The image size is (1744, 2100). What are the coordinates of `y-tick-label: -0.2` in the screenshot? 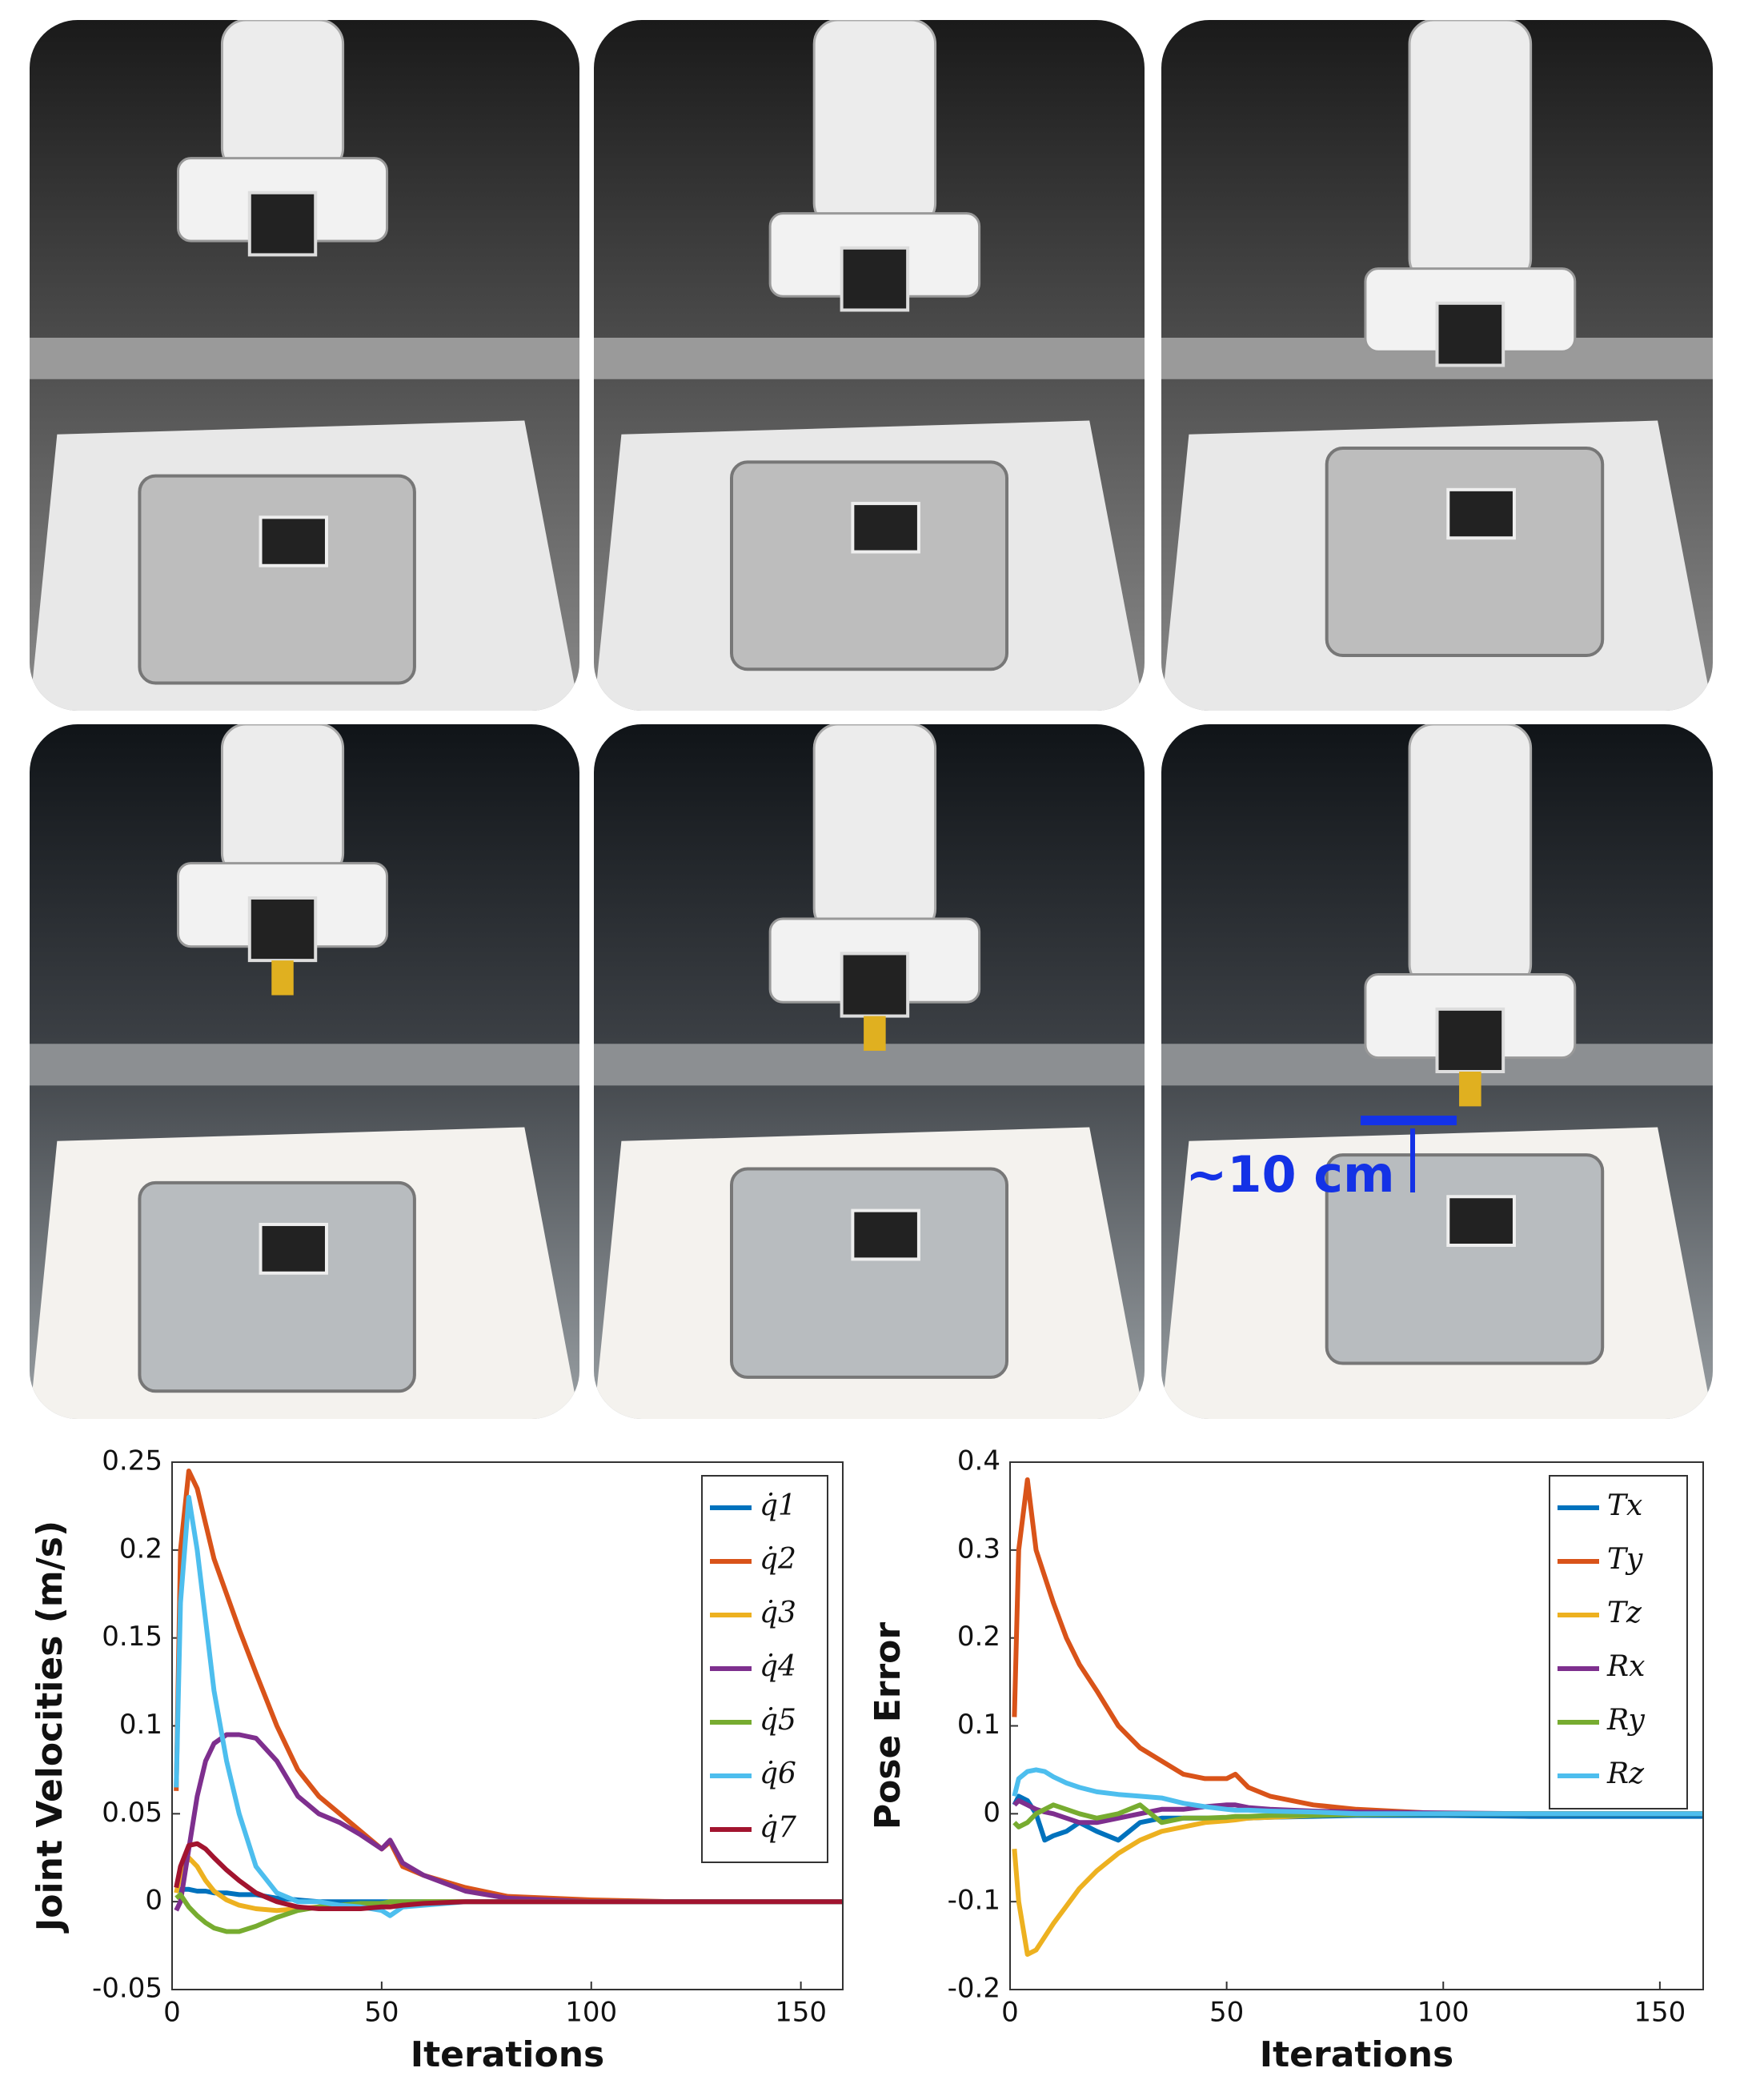 It's located at (974, 1989).